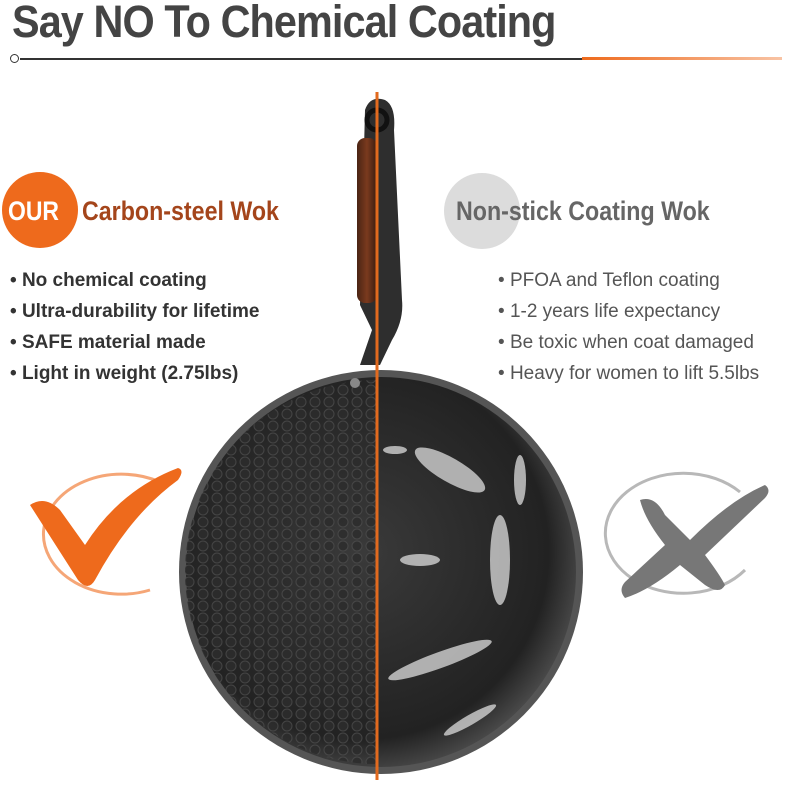 Image resolution: width=800 pixels, height=800 pixels. Describe the element at coordinates (628, 316) in the screenshot. I see `drawback-item: 1-2 years life expectancy` at that location.